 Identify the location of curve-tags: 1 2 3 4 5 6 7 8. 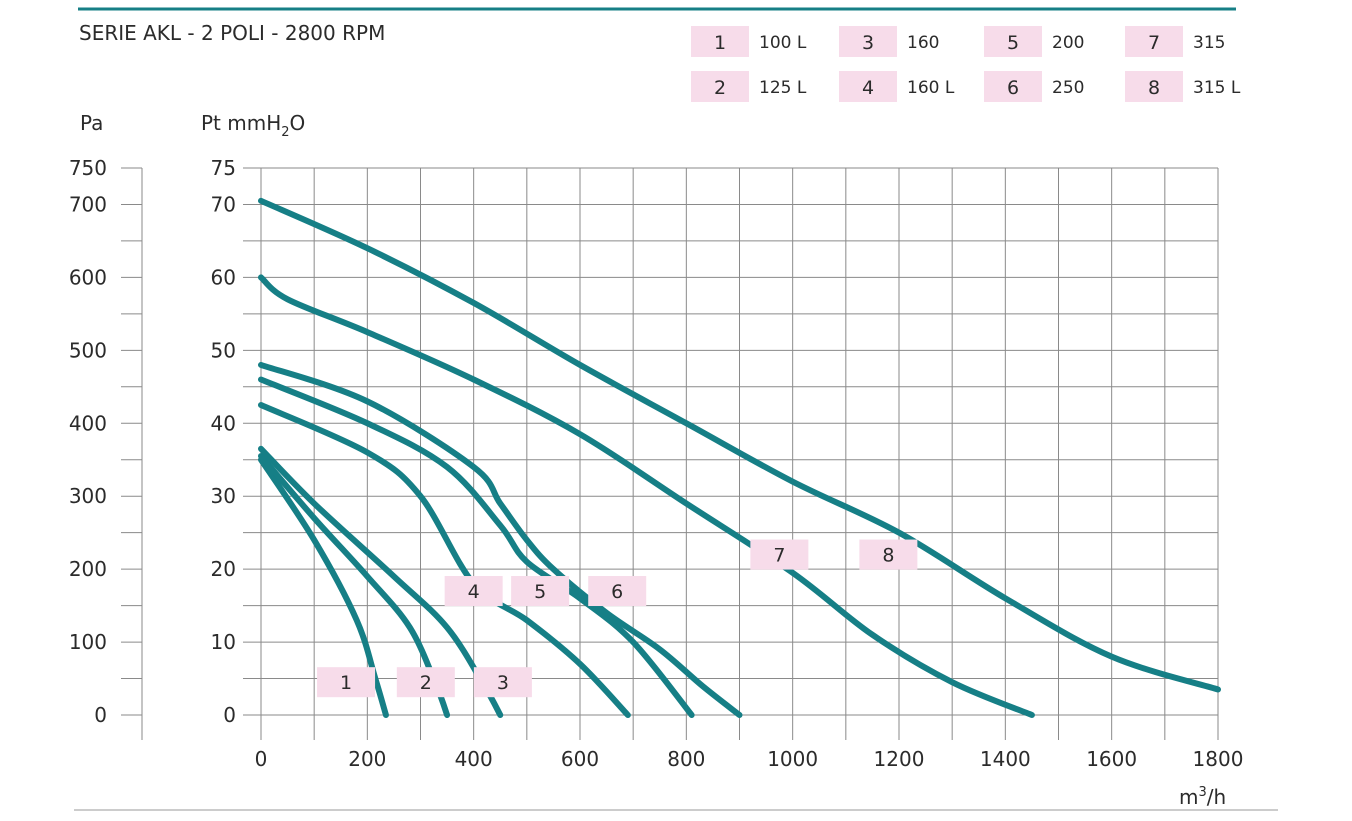
(617, 618).